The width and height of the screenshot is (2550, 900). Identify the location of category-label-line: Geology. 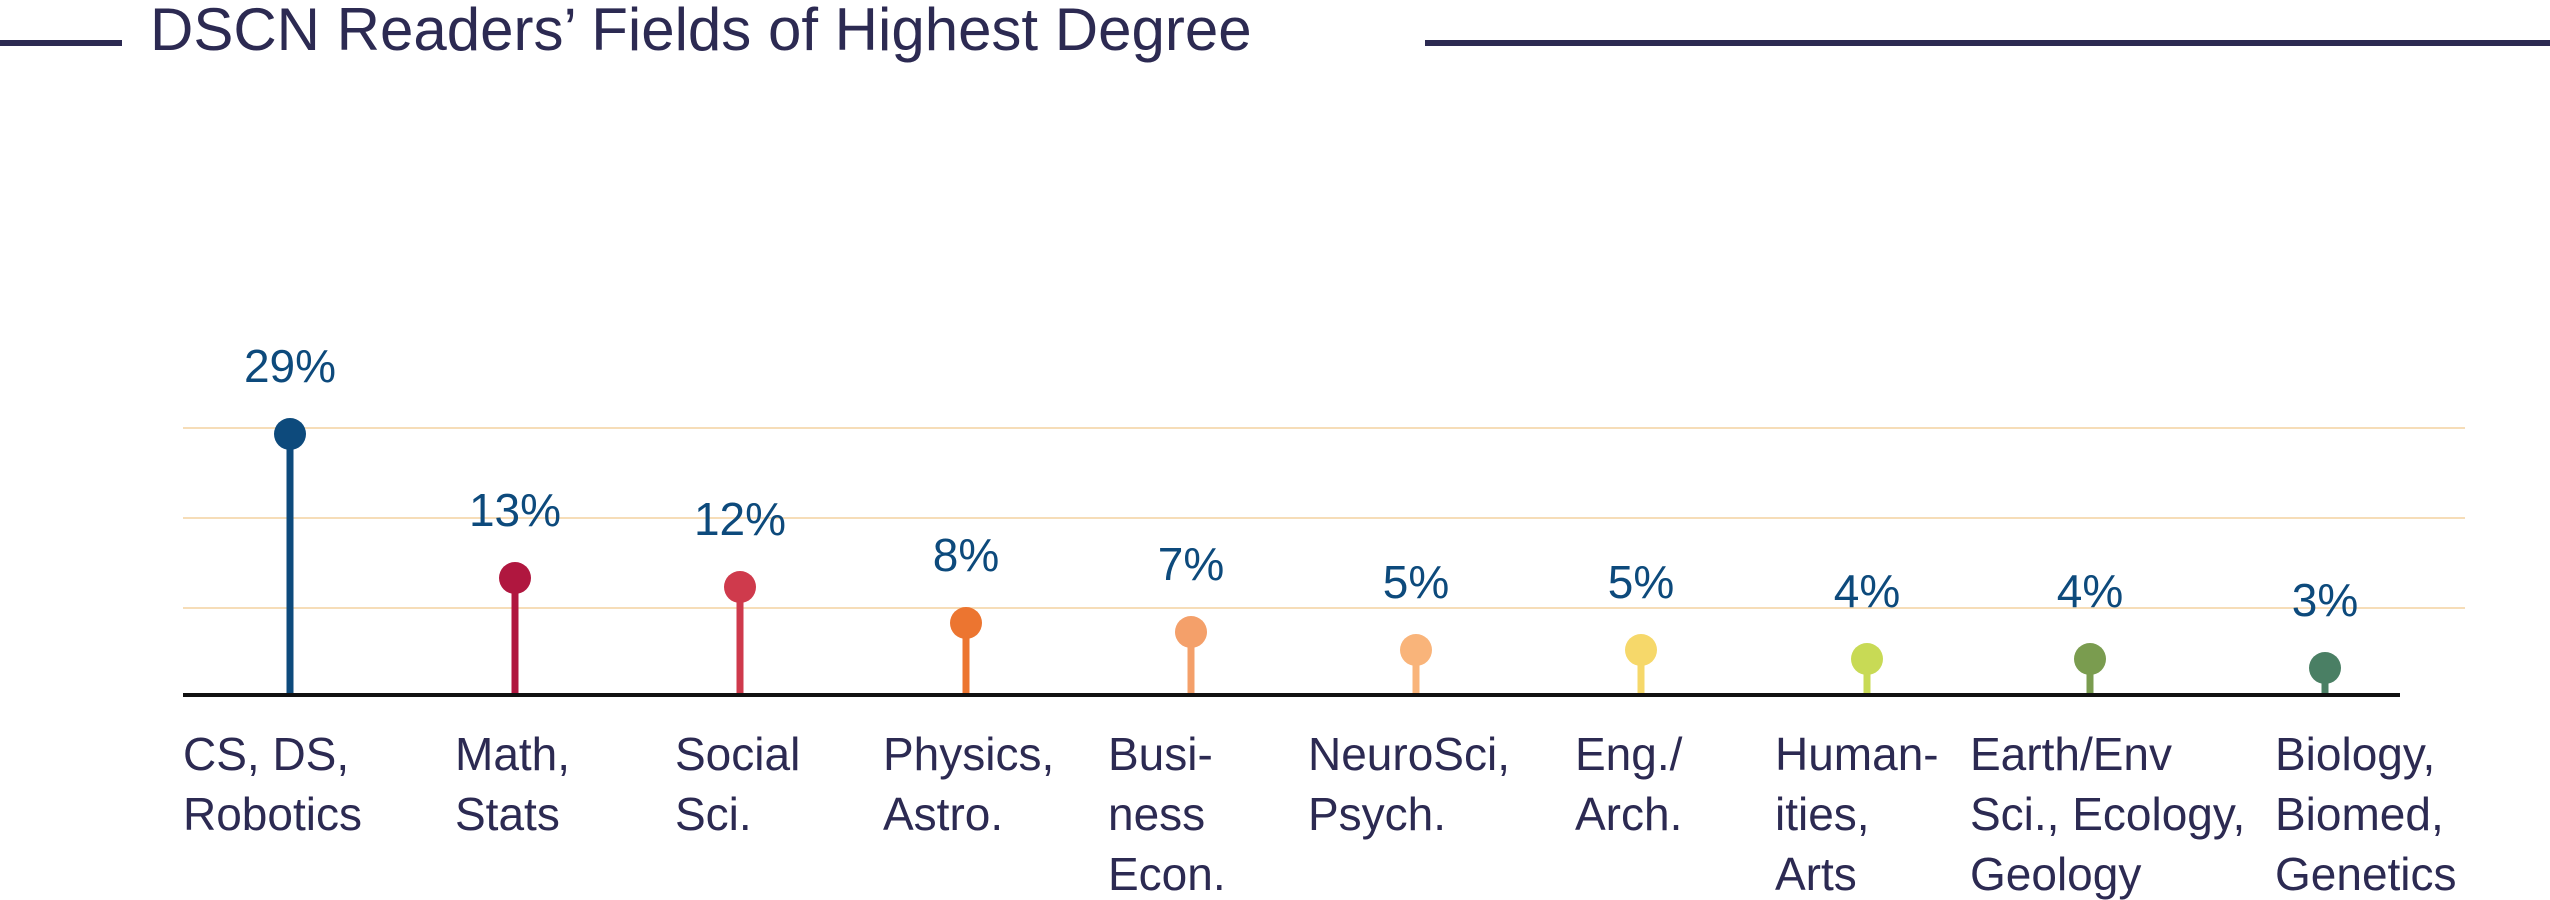
(2055, 874).